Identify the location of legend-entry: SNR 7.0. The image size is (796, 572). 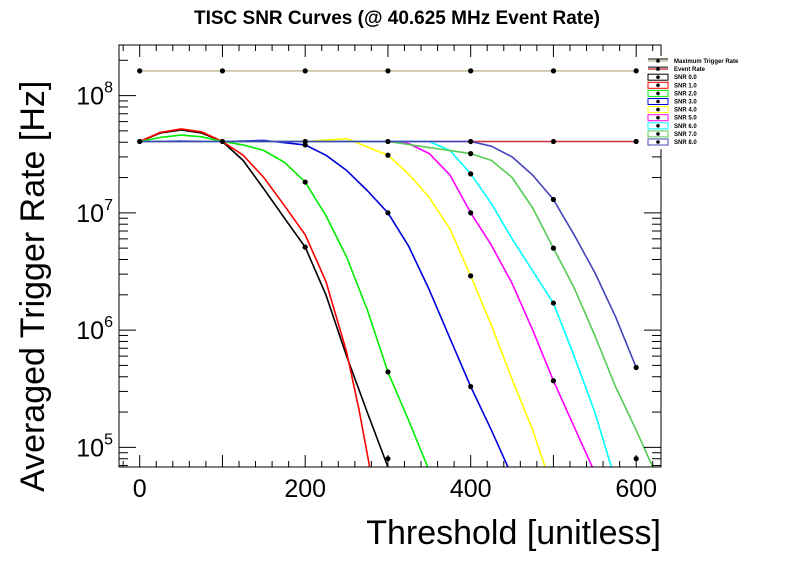
(672, 134).